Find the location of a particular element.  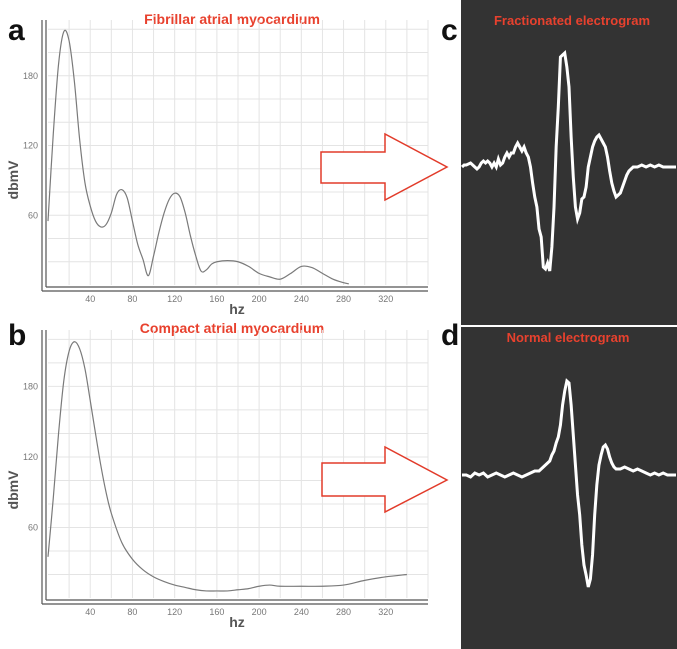

panel-letter-d: d is located at coordinates (450, 335).